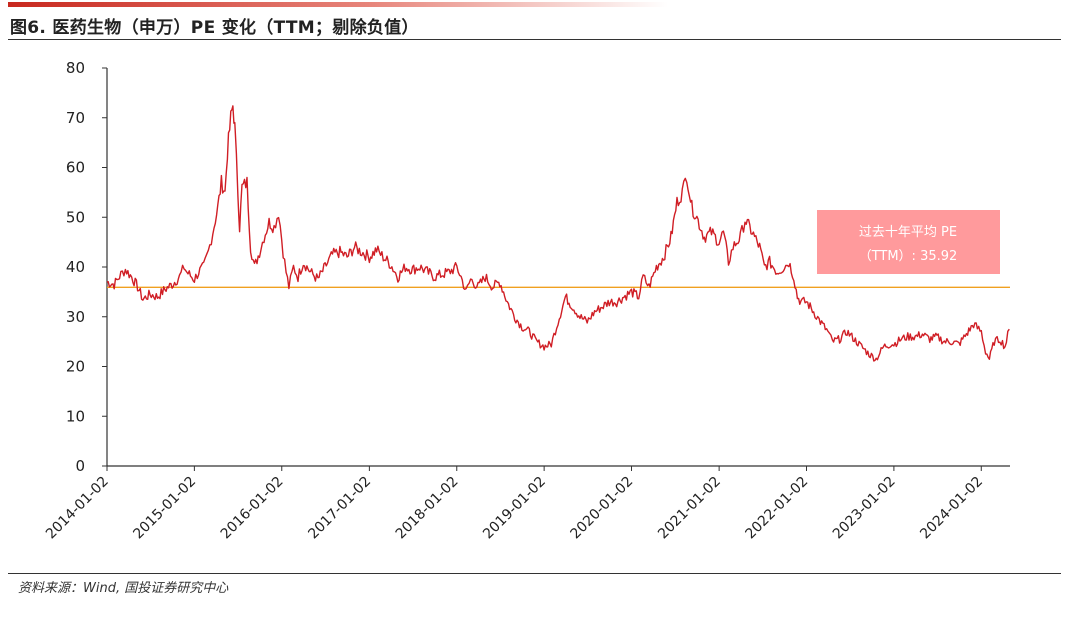 This screenshot has height=637, width=1067. What do you see at coordinates (252, 508) in the screenshot?
I see `x-tick-label: 2016-01-02` at bounding box center [252, 508].